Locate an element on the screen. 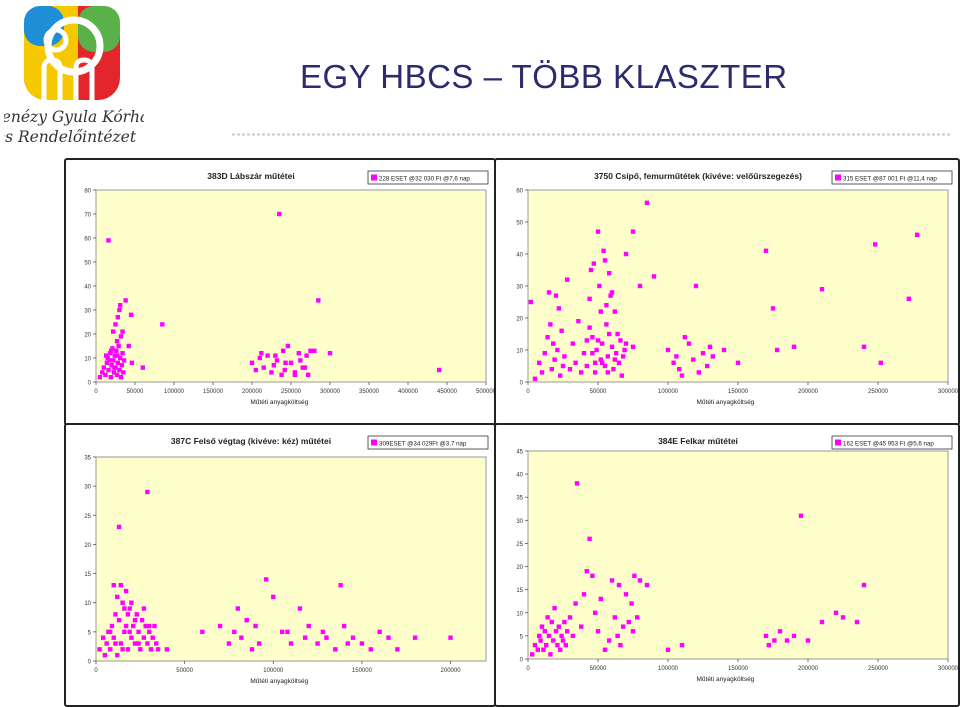 This screenshot has width=960, height=707. y-tick-label: 80 is located at coordinates (87, 192).